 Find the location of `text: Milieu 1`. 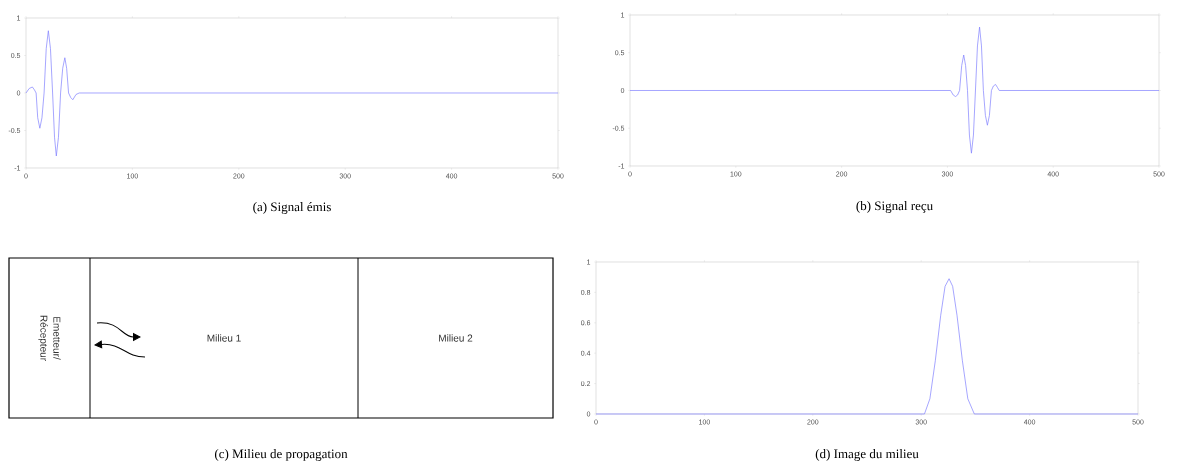

text: Milieu 1 is located at coordinates (224, 338).